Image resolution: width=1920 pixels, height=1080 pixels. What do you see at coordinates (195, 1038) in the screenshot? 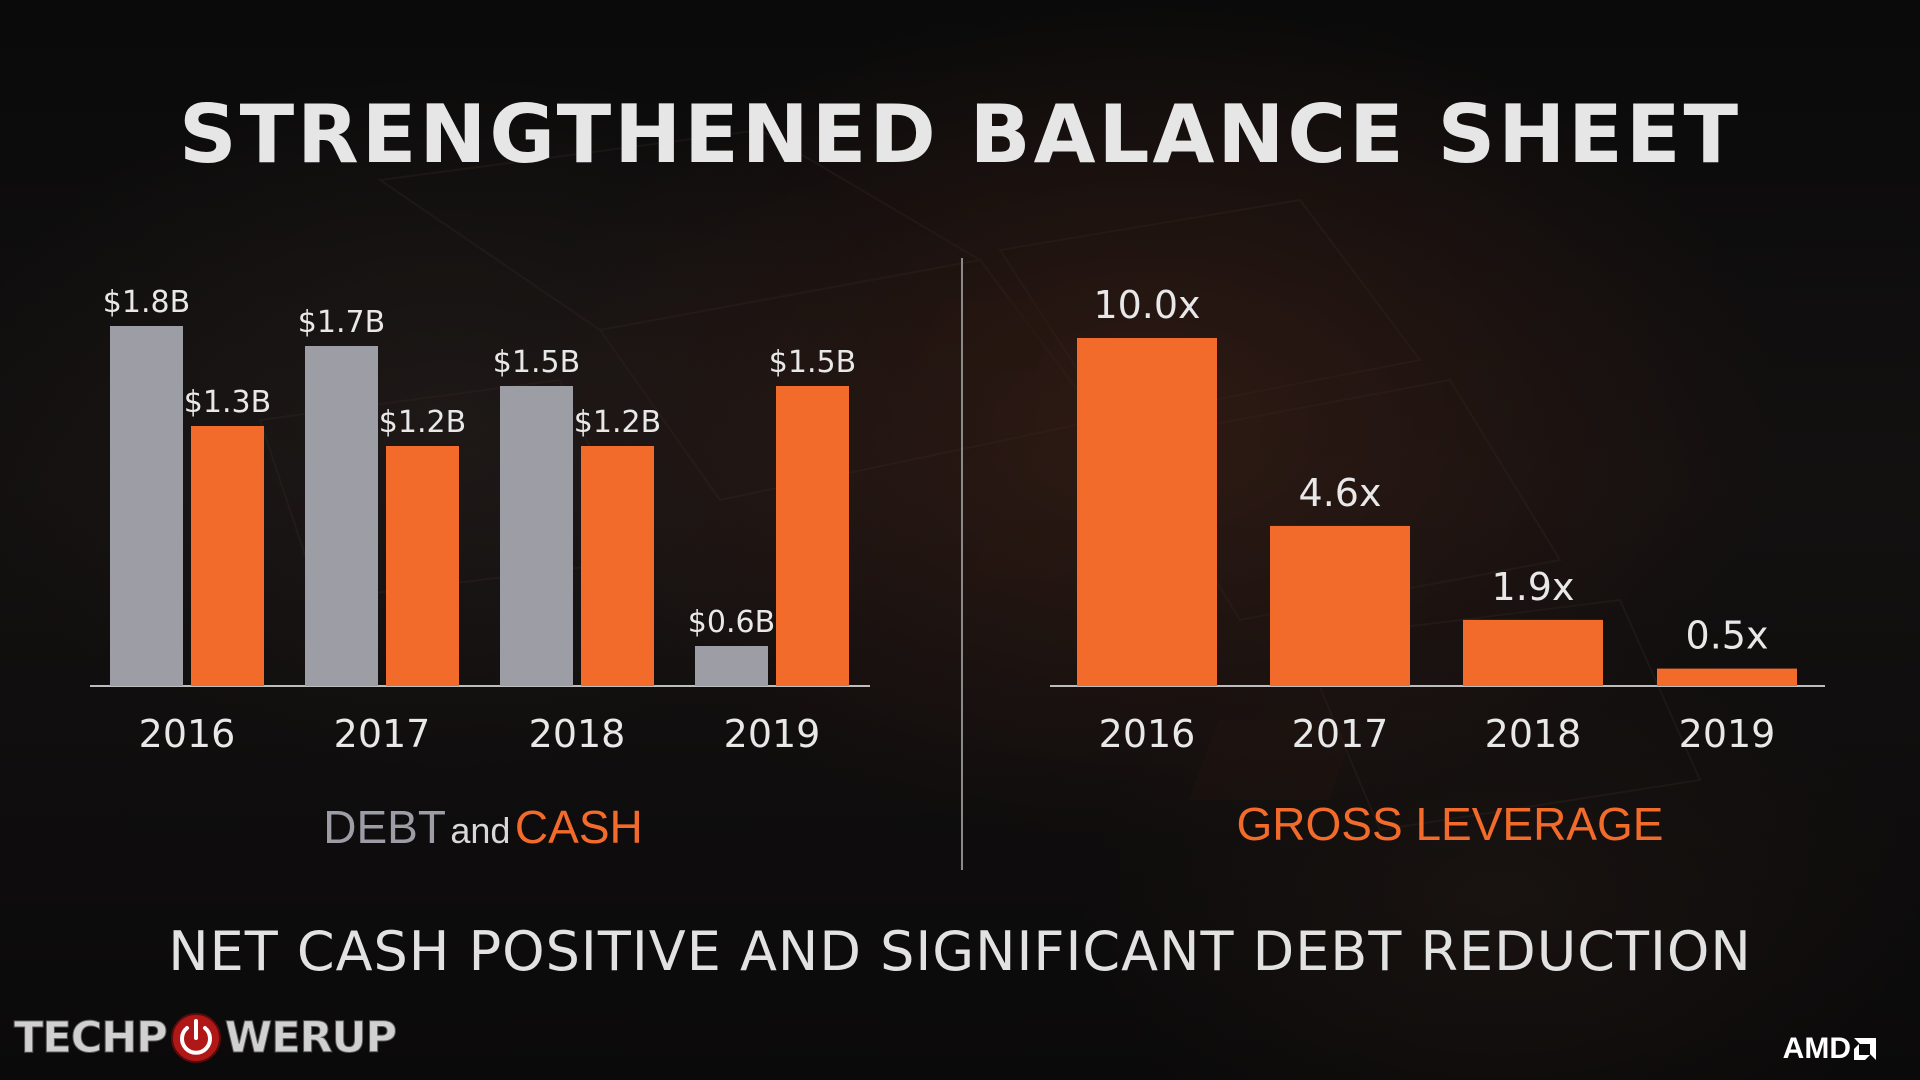
I see `power-icon` at bounding box center [195, 1038].